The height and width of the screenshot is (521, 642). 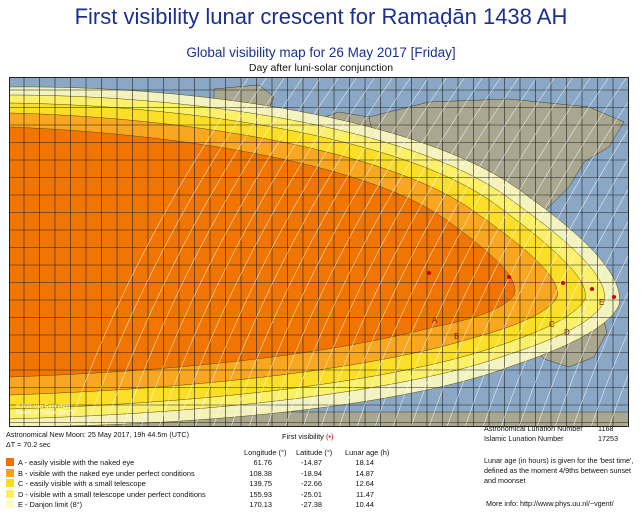 I want to click on col-lunar-age: Lunar age (h), so click(x=367, y=452).